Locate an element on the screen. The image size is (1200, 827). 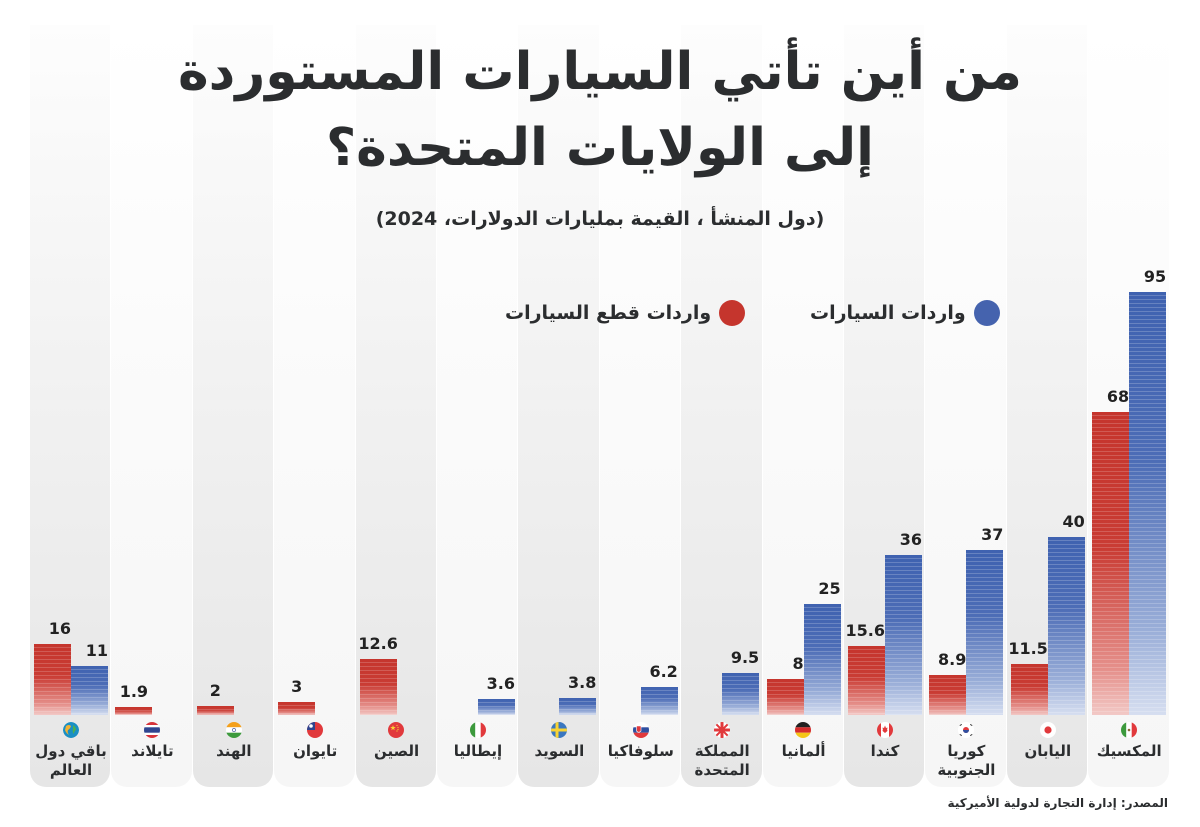
data-label-parts-imports: 8.9 is located at coordinates (952, 660).